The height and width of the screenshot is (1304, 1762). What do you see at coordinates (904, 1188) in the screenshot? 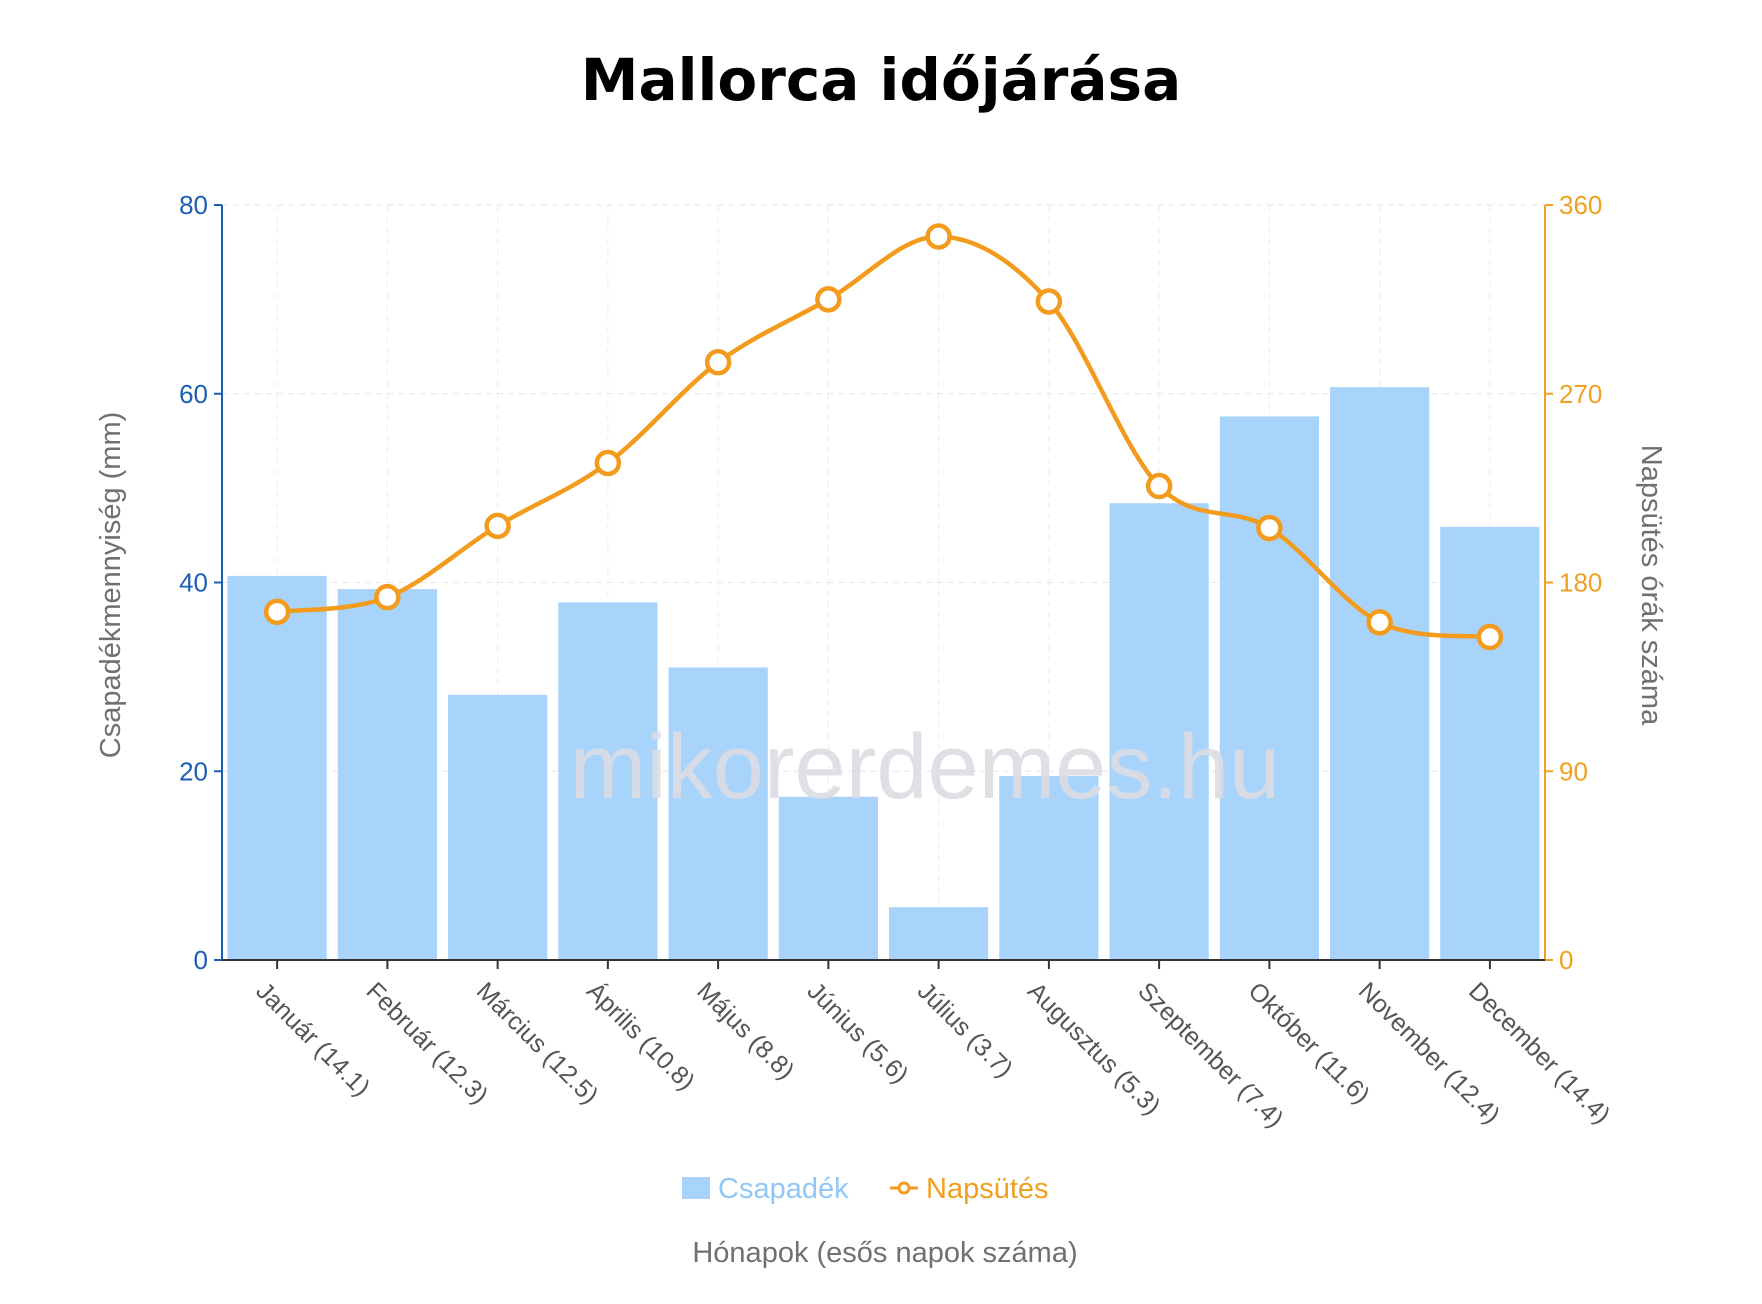
I see `legend-line-marker` at bounding box center [904, 1188].